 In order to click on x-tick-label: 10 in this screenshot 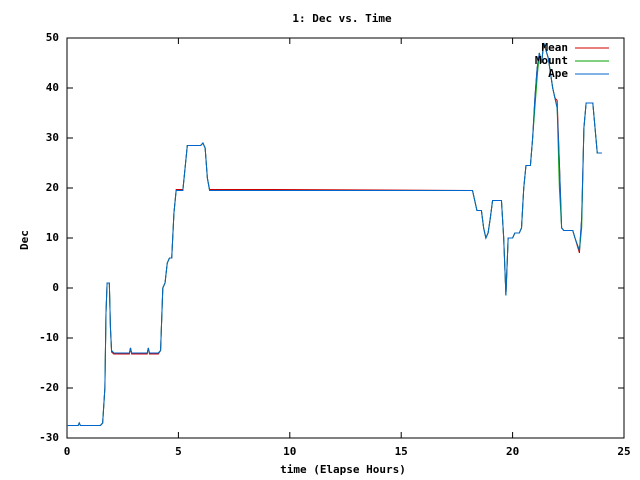, I will do `click(289, 451)`.